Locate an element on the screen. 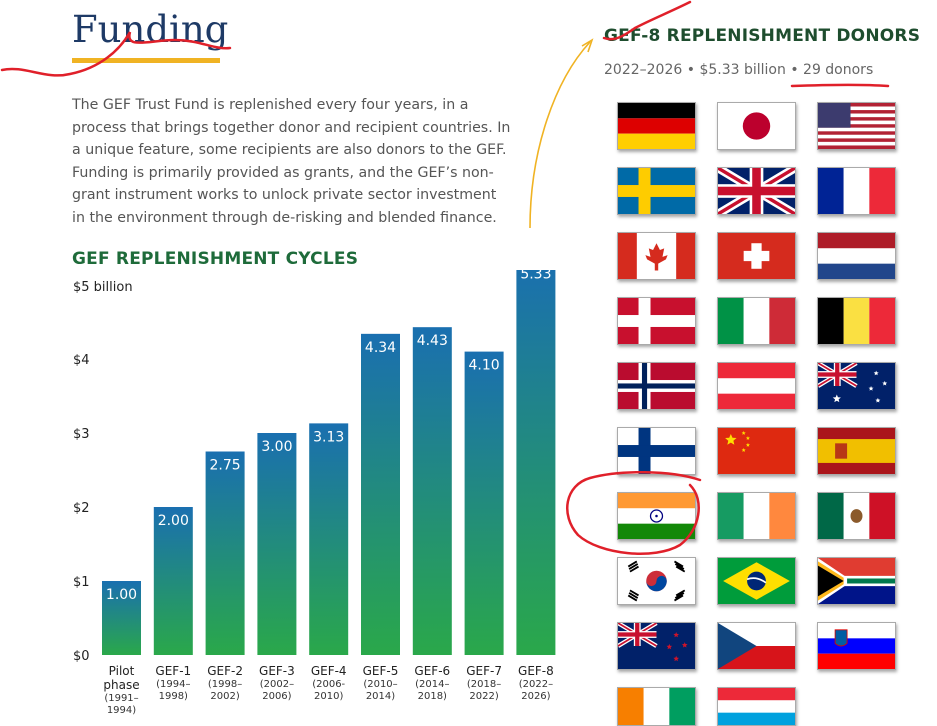  x-years-label: (2002– is located at coordinates (277, 684).